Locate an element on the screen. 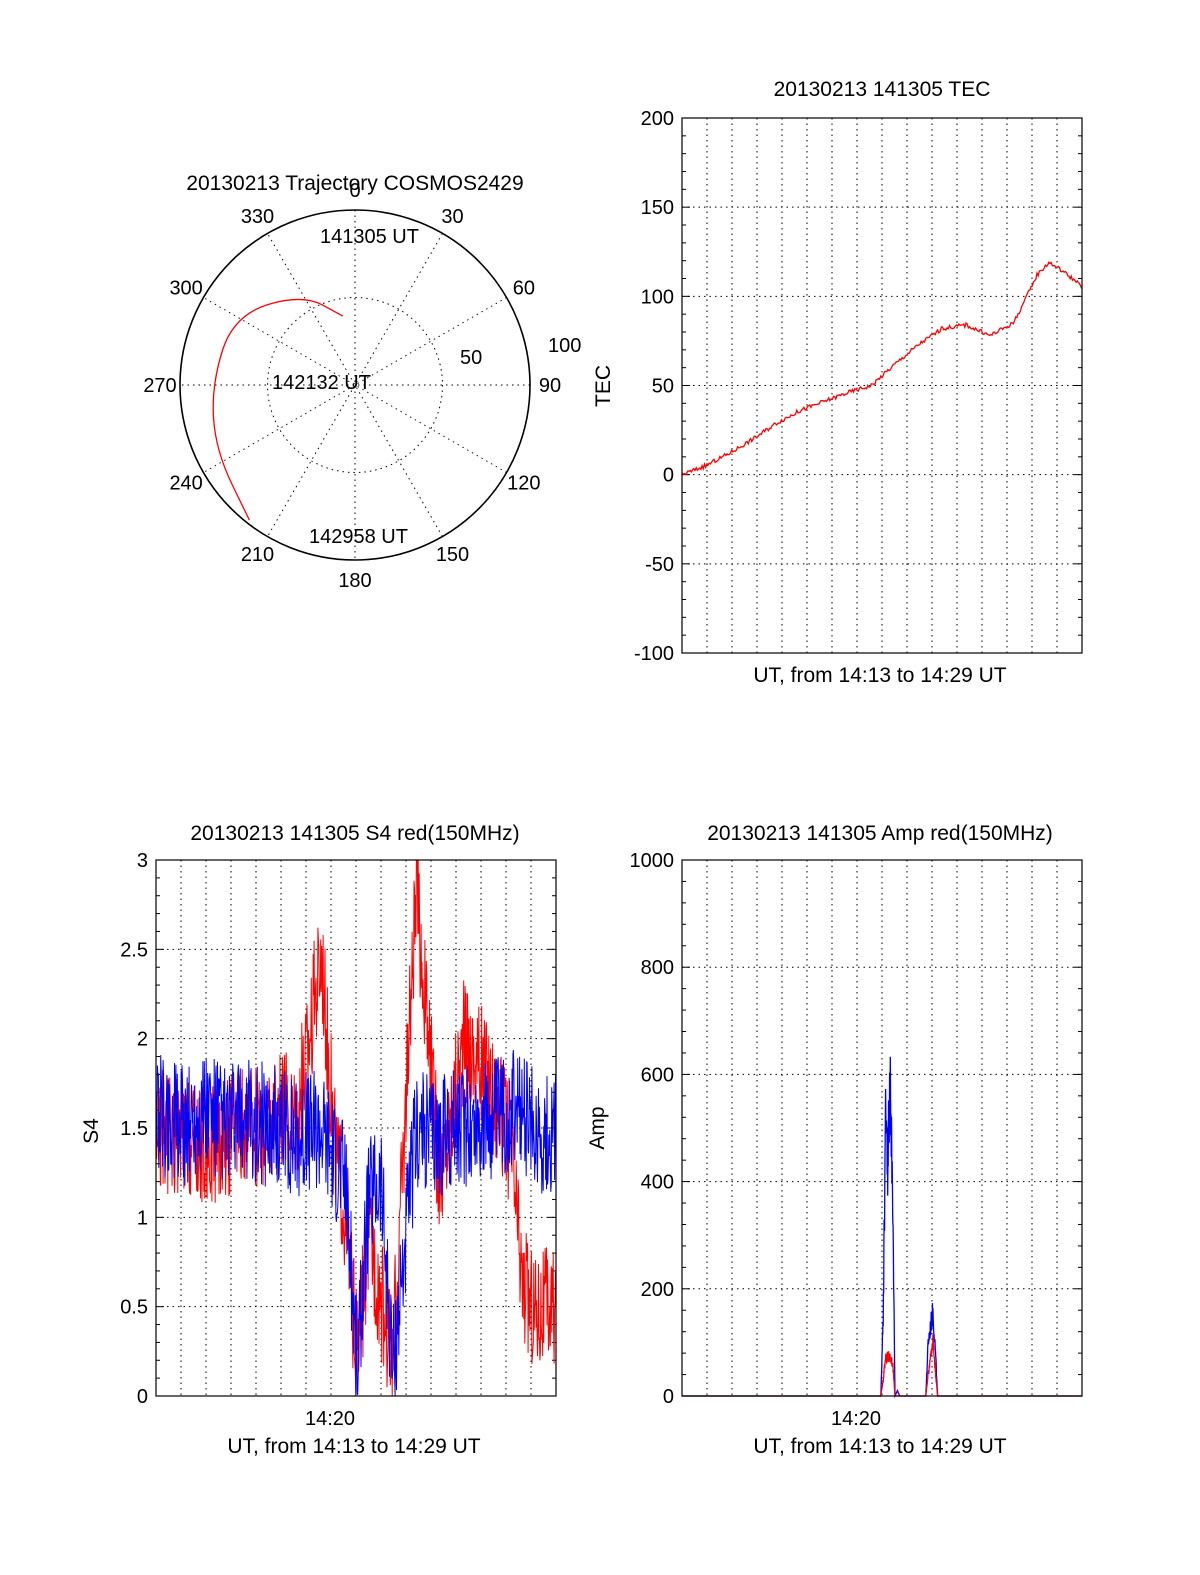 Image resolution: width=1200 pixels, height=1575 pixels. tec-ytick-label: 150 is located at coordinates (657, 208).